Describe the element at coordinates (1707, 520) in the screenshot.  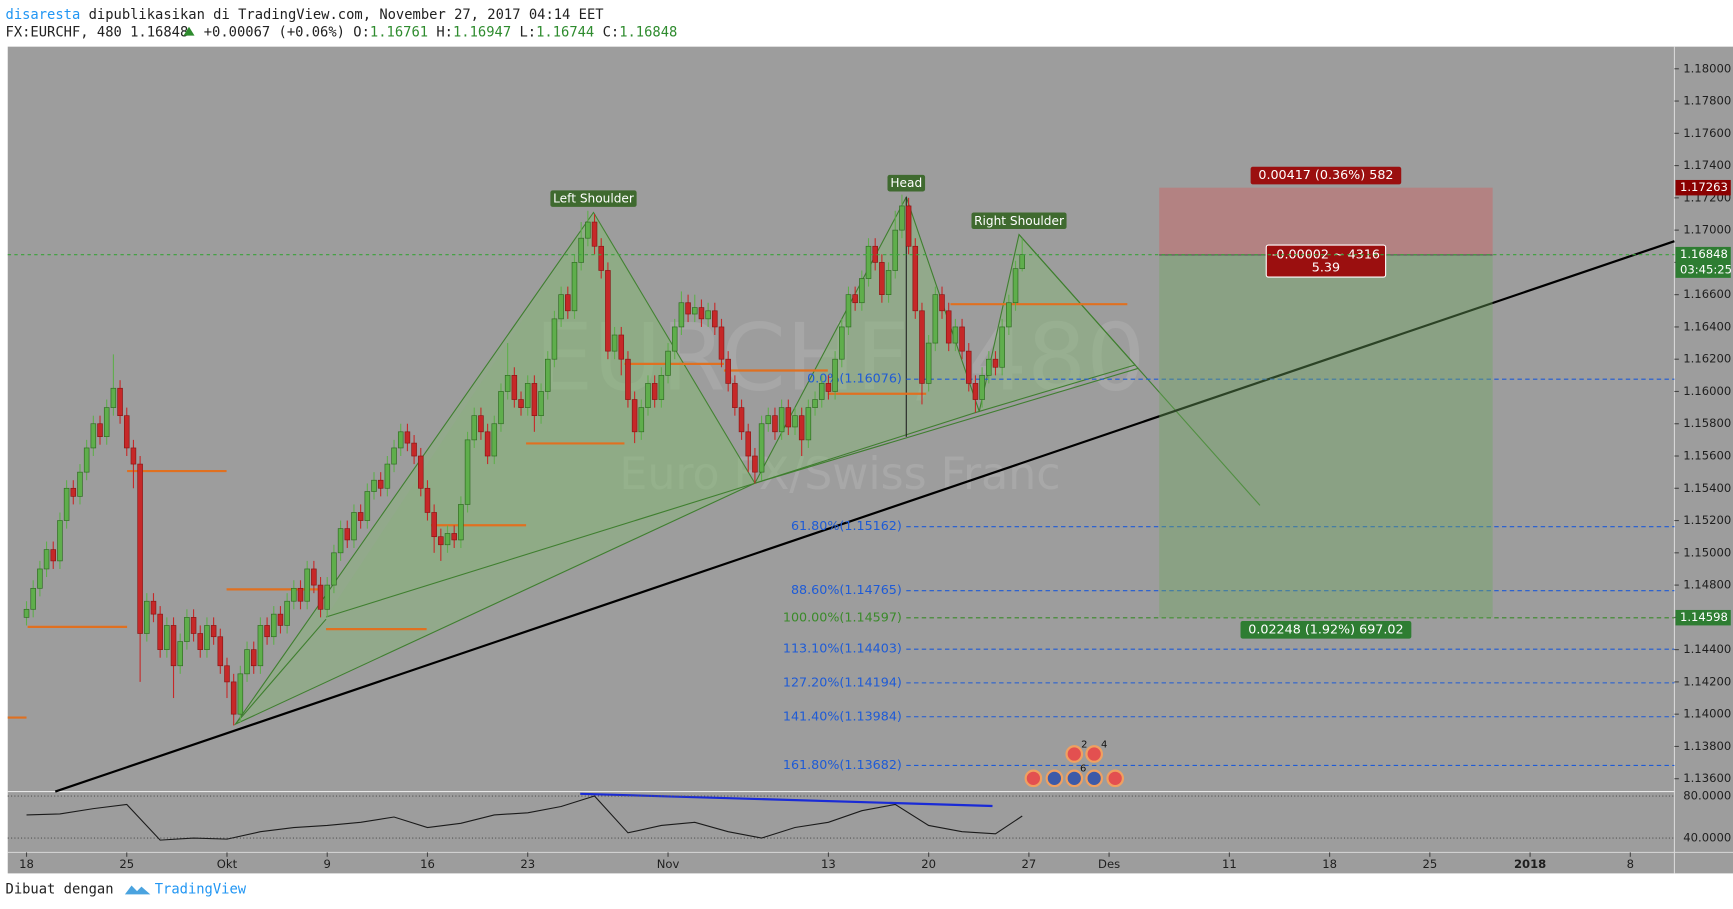
I see `y-tick-label: 1.15200` at that location.